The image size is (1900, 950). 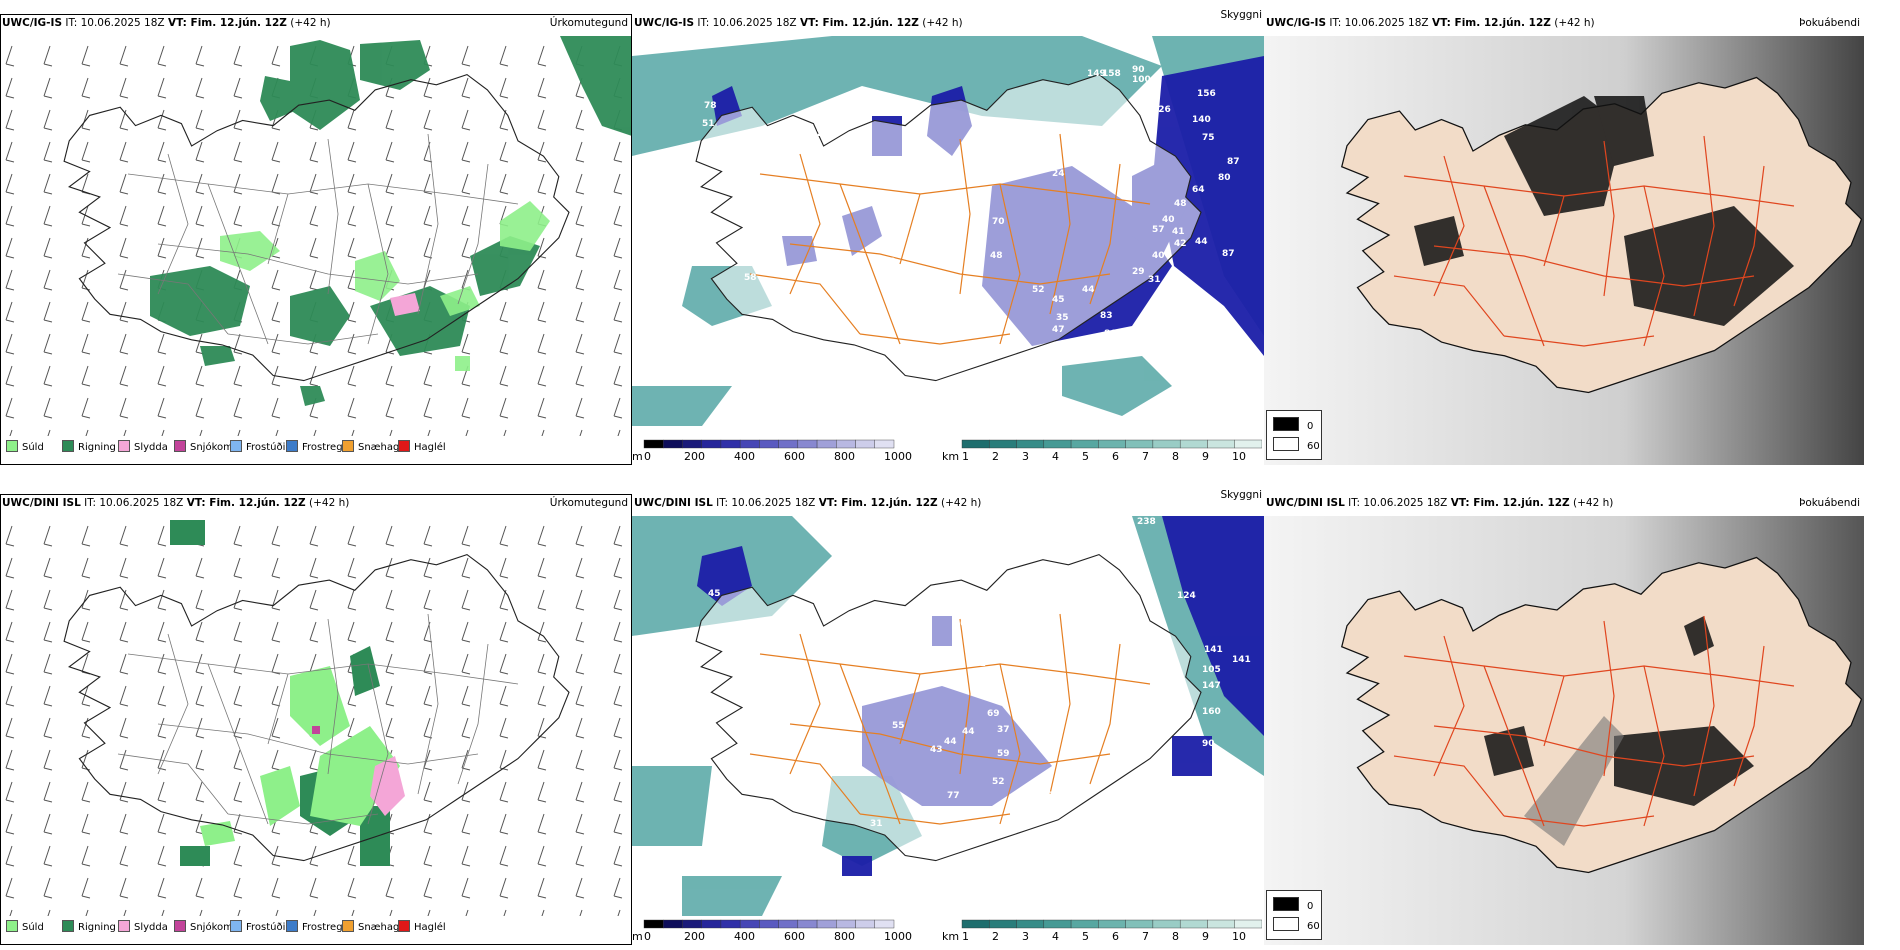 What do you see at coordinates (1168, 220) in the screenshot?
I see `cloud-base-label: 40` at bounding box center [1168, 220].